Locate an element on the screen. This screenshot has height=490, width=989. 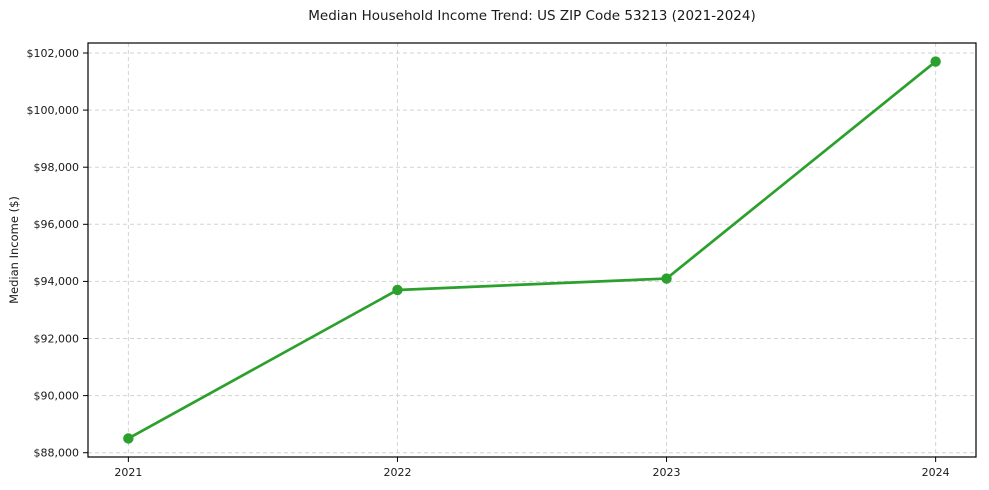
y-tick-label: $90,000 is located at coordinates (57, 395).